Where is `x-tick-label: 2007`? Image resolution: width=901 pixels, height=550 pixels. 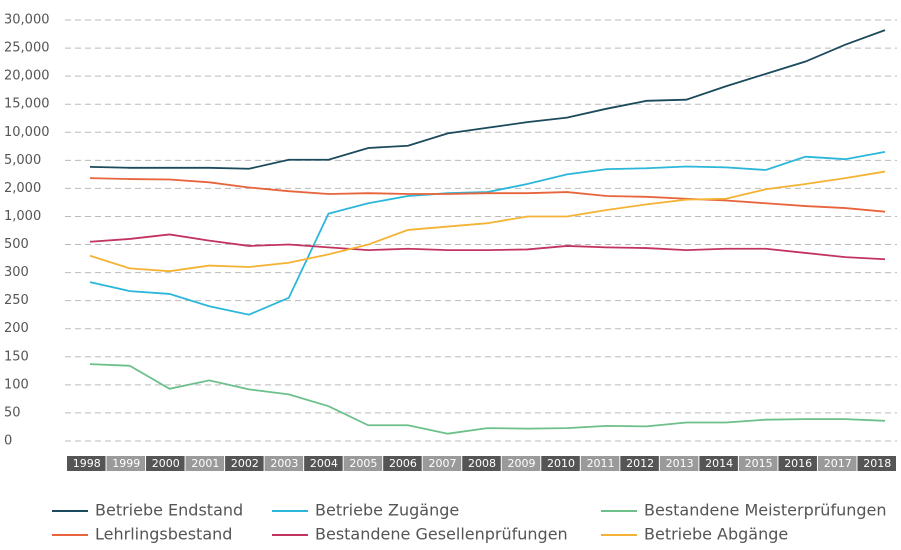 x-tick-label: 2007 is located at coordinates (442, 463).